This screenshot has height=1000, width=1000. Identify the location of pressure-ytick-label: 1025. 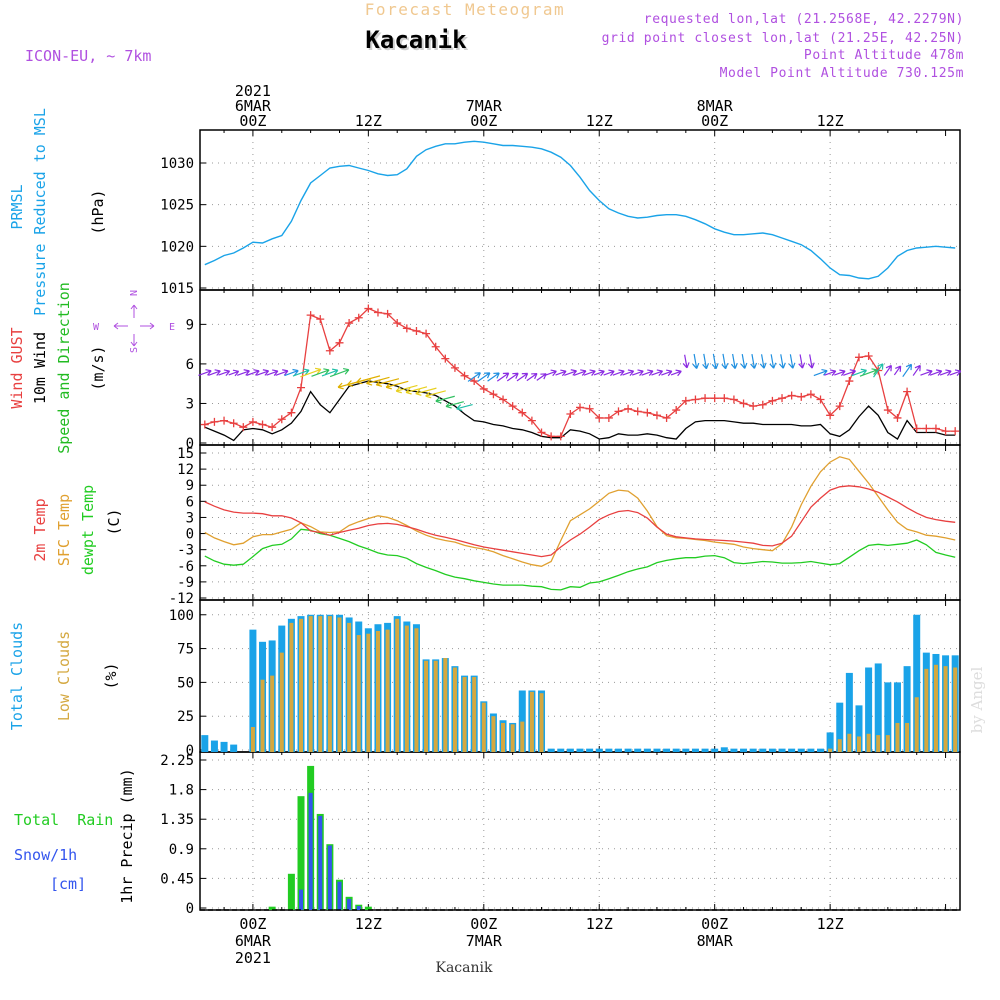
(177, 206).